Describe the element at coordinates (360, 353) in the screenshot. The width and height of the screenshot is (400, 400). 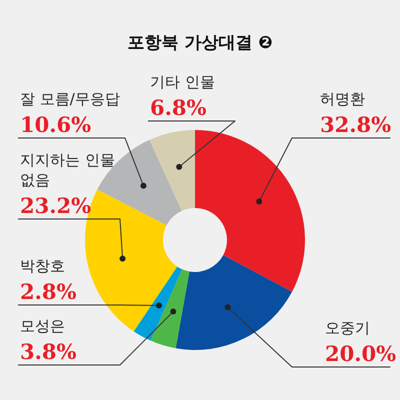
I see `data-label: 20.0%` at that location.